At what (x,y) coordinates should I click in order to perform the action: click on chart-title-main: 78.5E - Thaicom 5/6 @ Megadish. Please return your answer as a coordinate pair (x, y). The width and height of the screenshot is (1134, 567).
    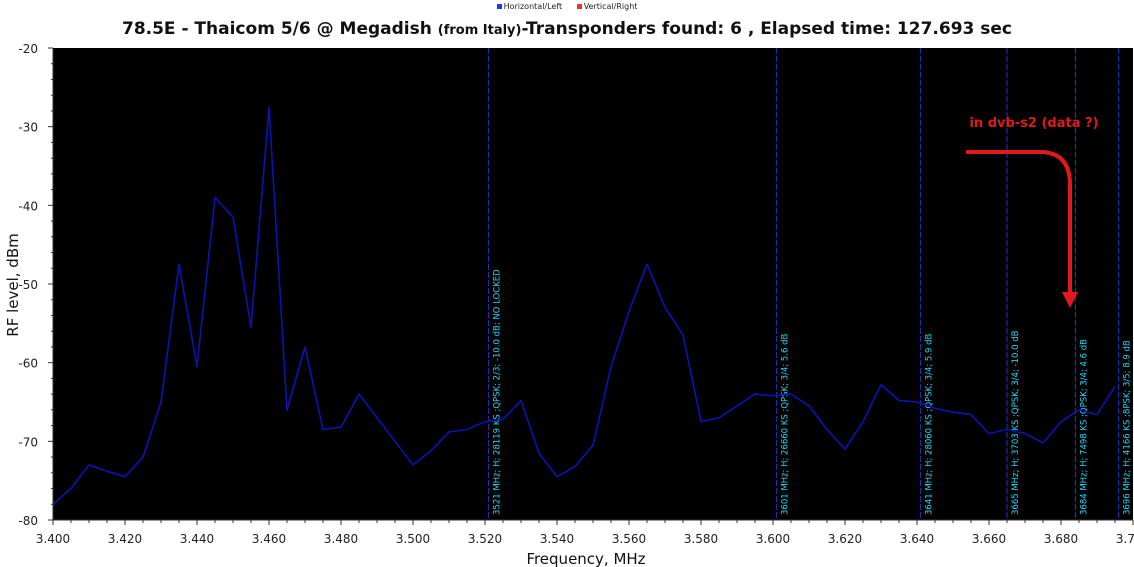
    Looking at the image, I should click on (276, 29).